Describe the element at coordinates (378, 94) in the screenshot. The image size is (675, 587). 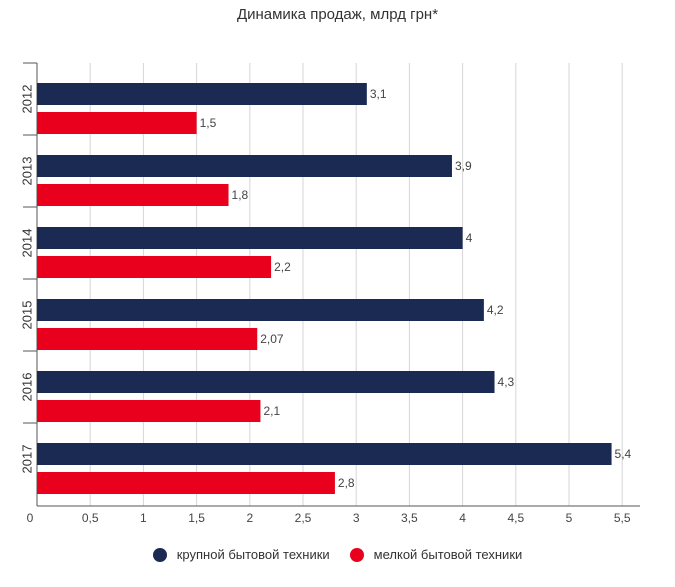
I see `data-label: 3,1` at that location.